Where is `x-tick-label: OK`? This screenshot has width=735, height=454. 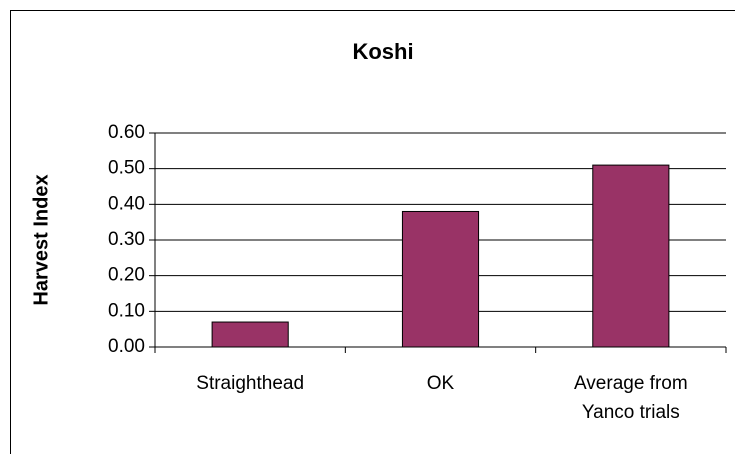
x-tick-label: OK is located at coordinates (440, 383).